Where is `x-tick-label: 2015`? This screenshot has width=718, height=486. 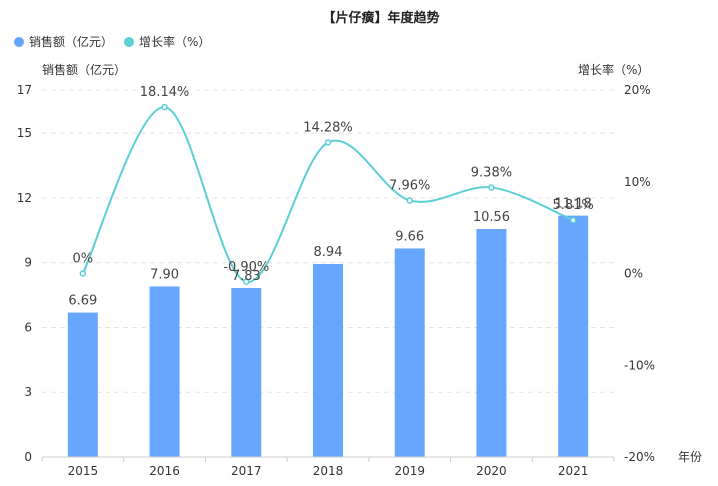
x-tick-label: 2015 is located at coordinates (83, 471).